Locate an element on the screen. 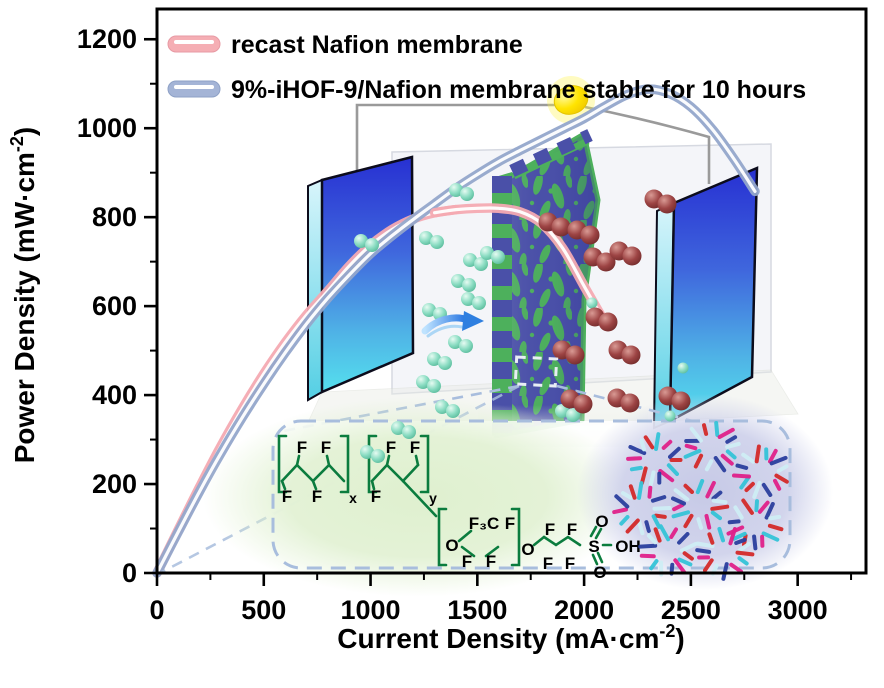 Image resolution: width=884 pixels, height=688 pixels. svg-text: 500 is located at coordinates (263, 610).